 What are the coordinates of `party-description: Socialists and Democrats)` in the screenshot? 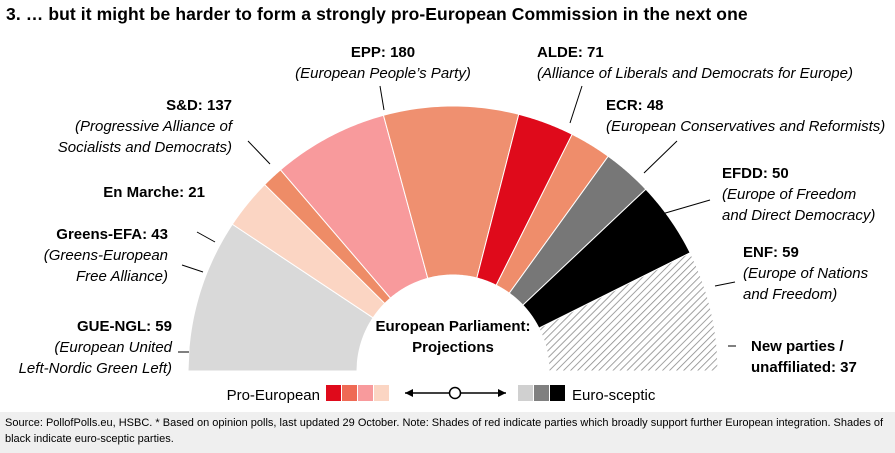 It's located at (145, 147).